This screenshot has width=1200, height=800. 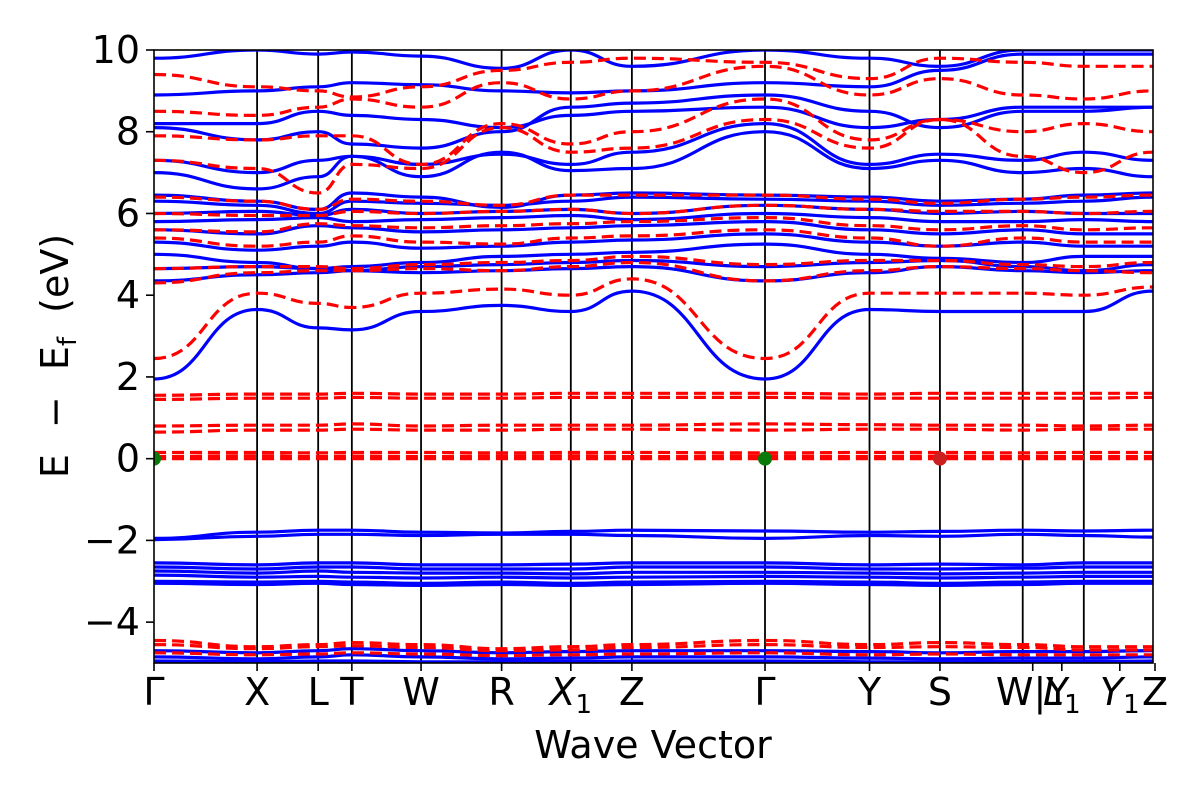 What do you see at coordinates (55, 358) in the screenshot?
I see `y-axis-title-ef: E` at bounding box center [55, 358].